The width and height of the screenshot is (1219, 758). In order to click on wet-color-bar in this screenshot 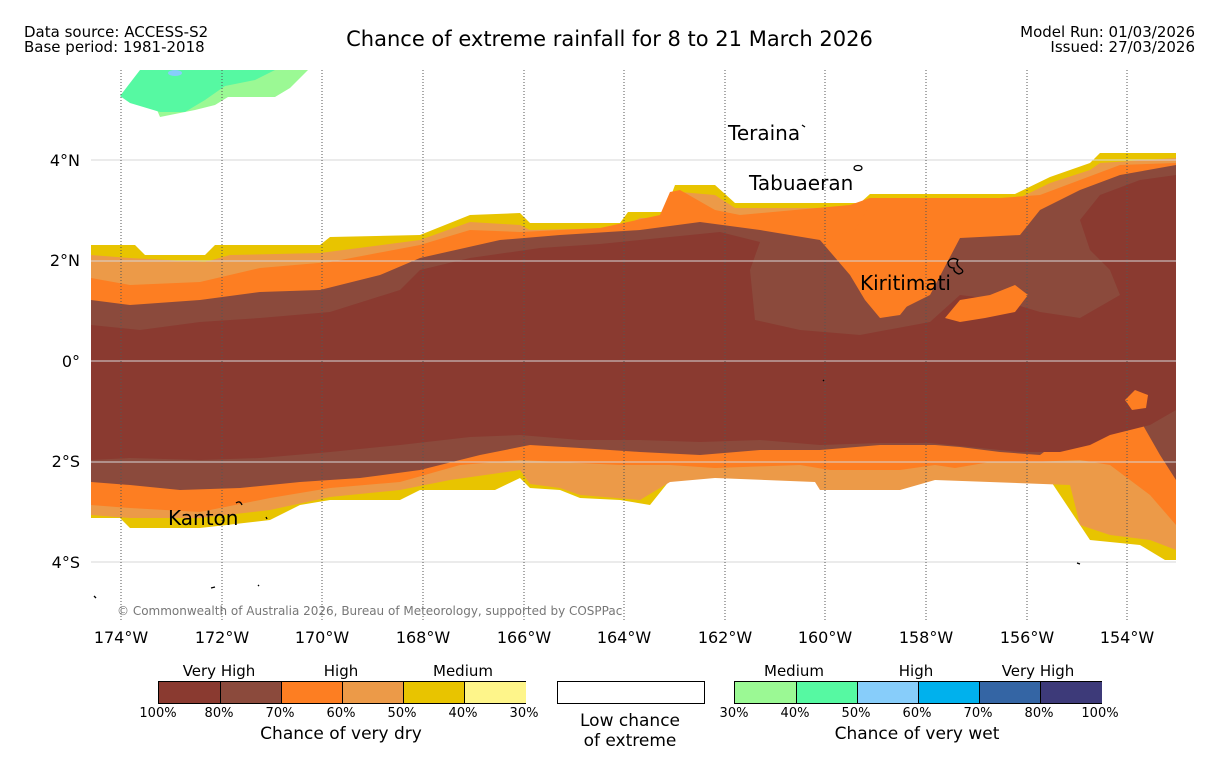, I will do `click(918, 692)`.